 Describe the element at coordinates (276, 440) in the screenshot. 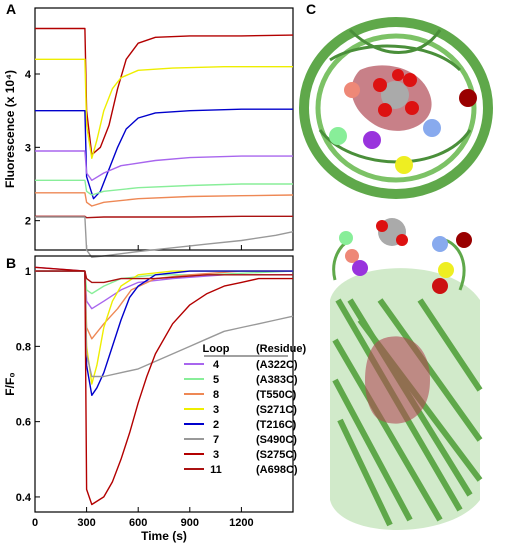

I see `legend-residue-s490c: (S490C)` at that location.